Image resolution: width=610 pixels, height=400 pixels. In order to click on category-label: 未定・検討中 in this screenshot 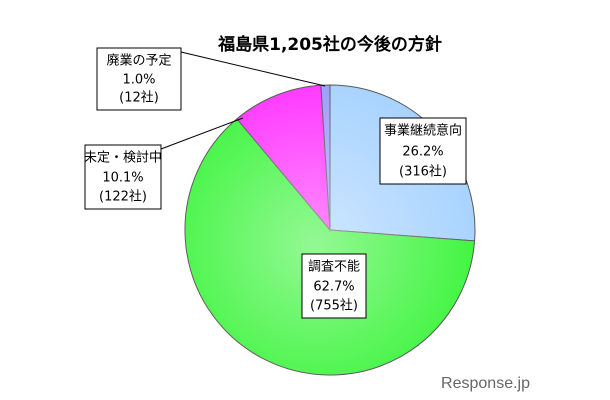, I will do `click(123, 158)`.